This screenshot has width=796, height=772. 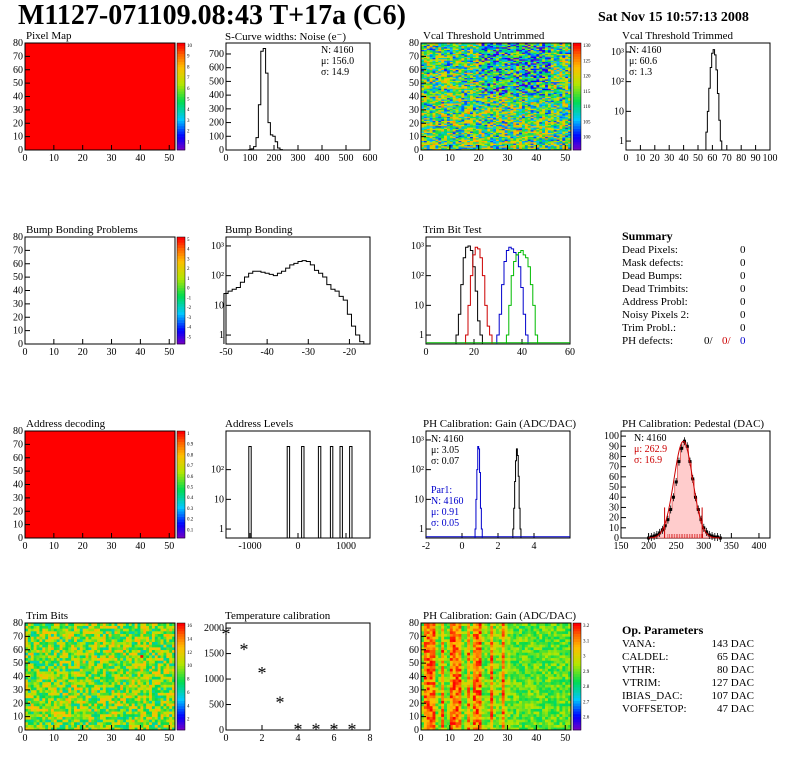 I want to click on stat-line: N: 4160, so click(x=447, y=439).